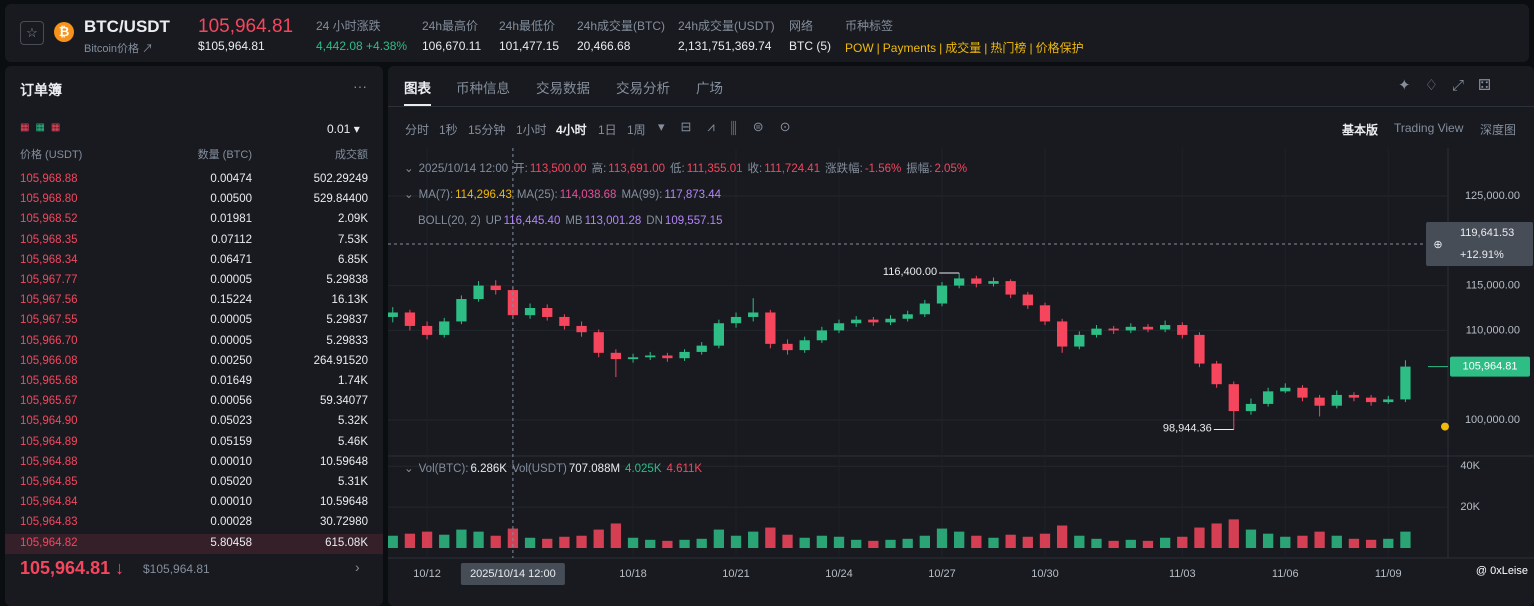 The image size is (1534, 606). I want to click on tag: 成交量, so click(958, 48).